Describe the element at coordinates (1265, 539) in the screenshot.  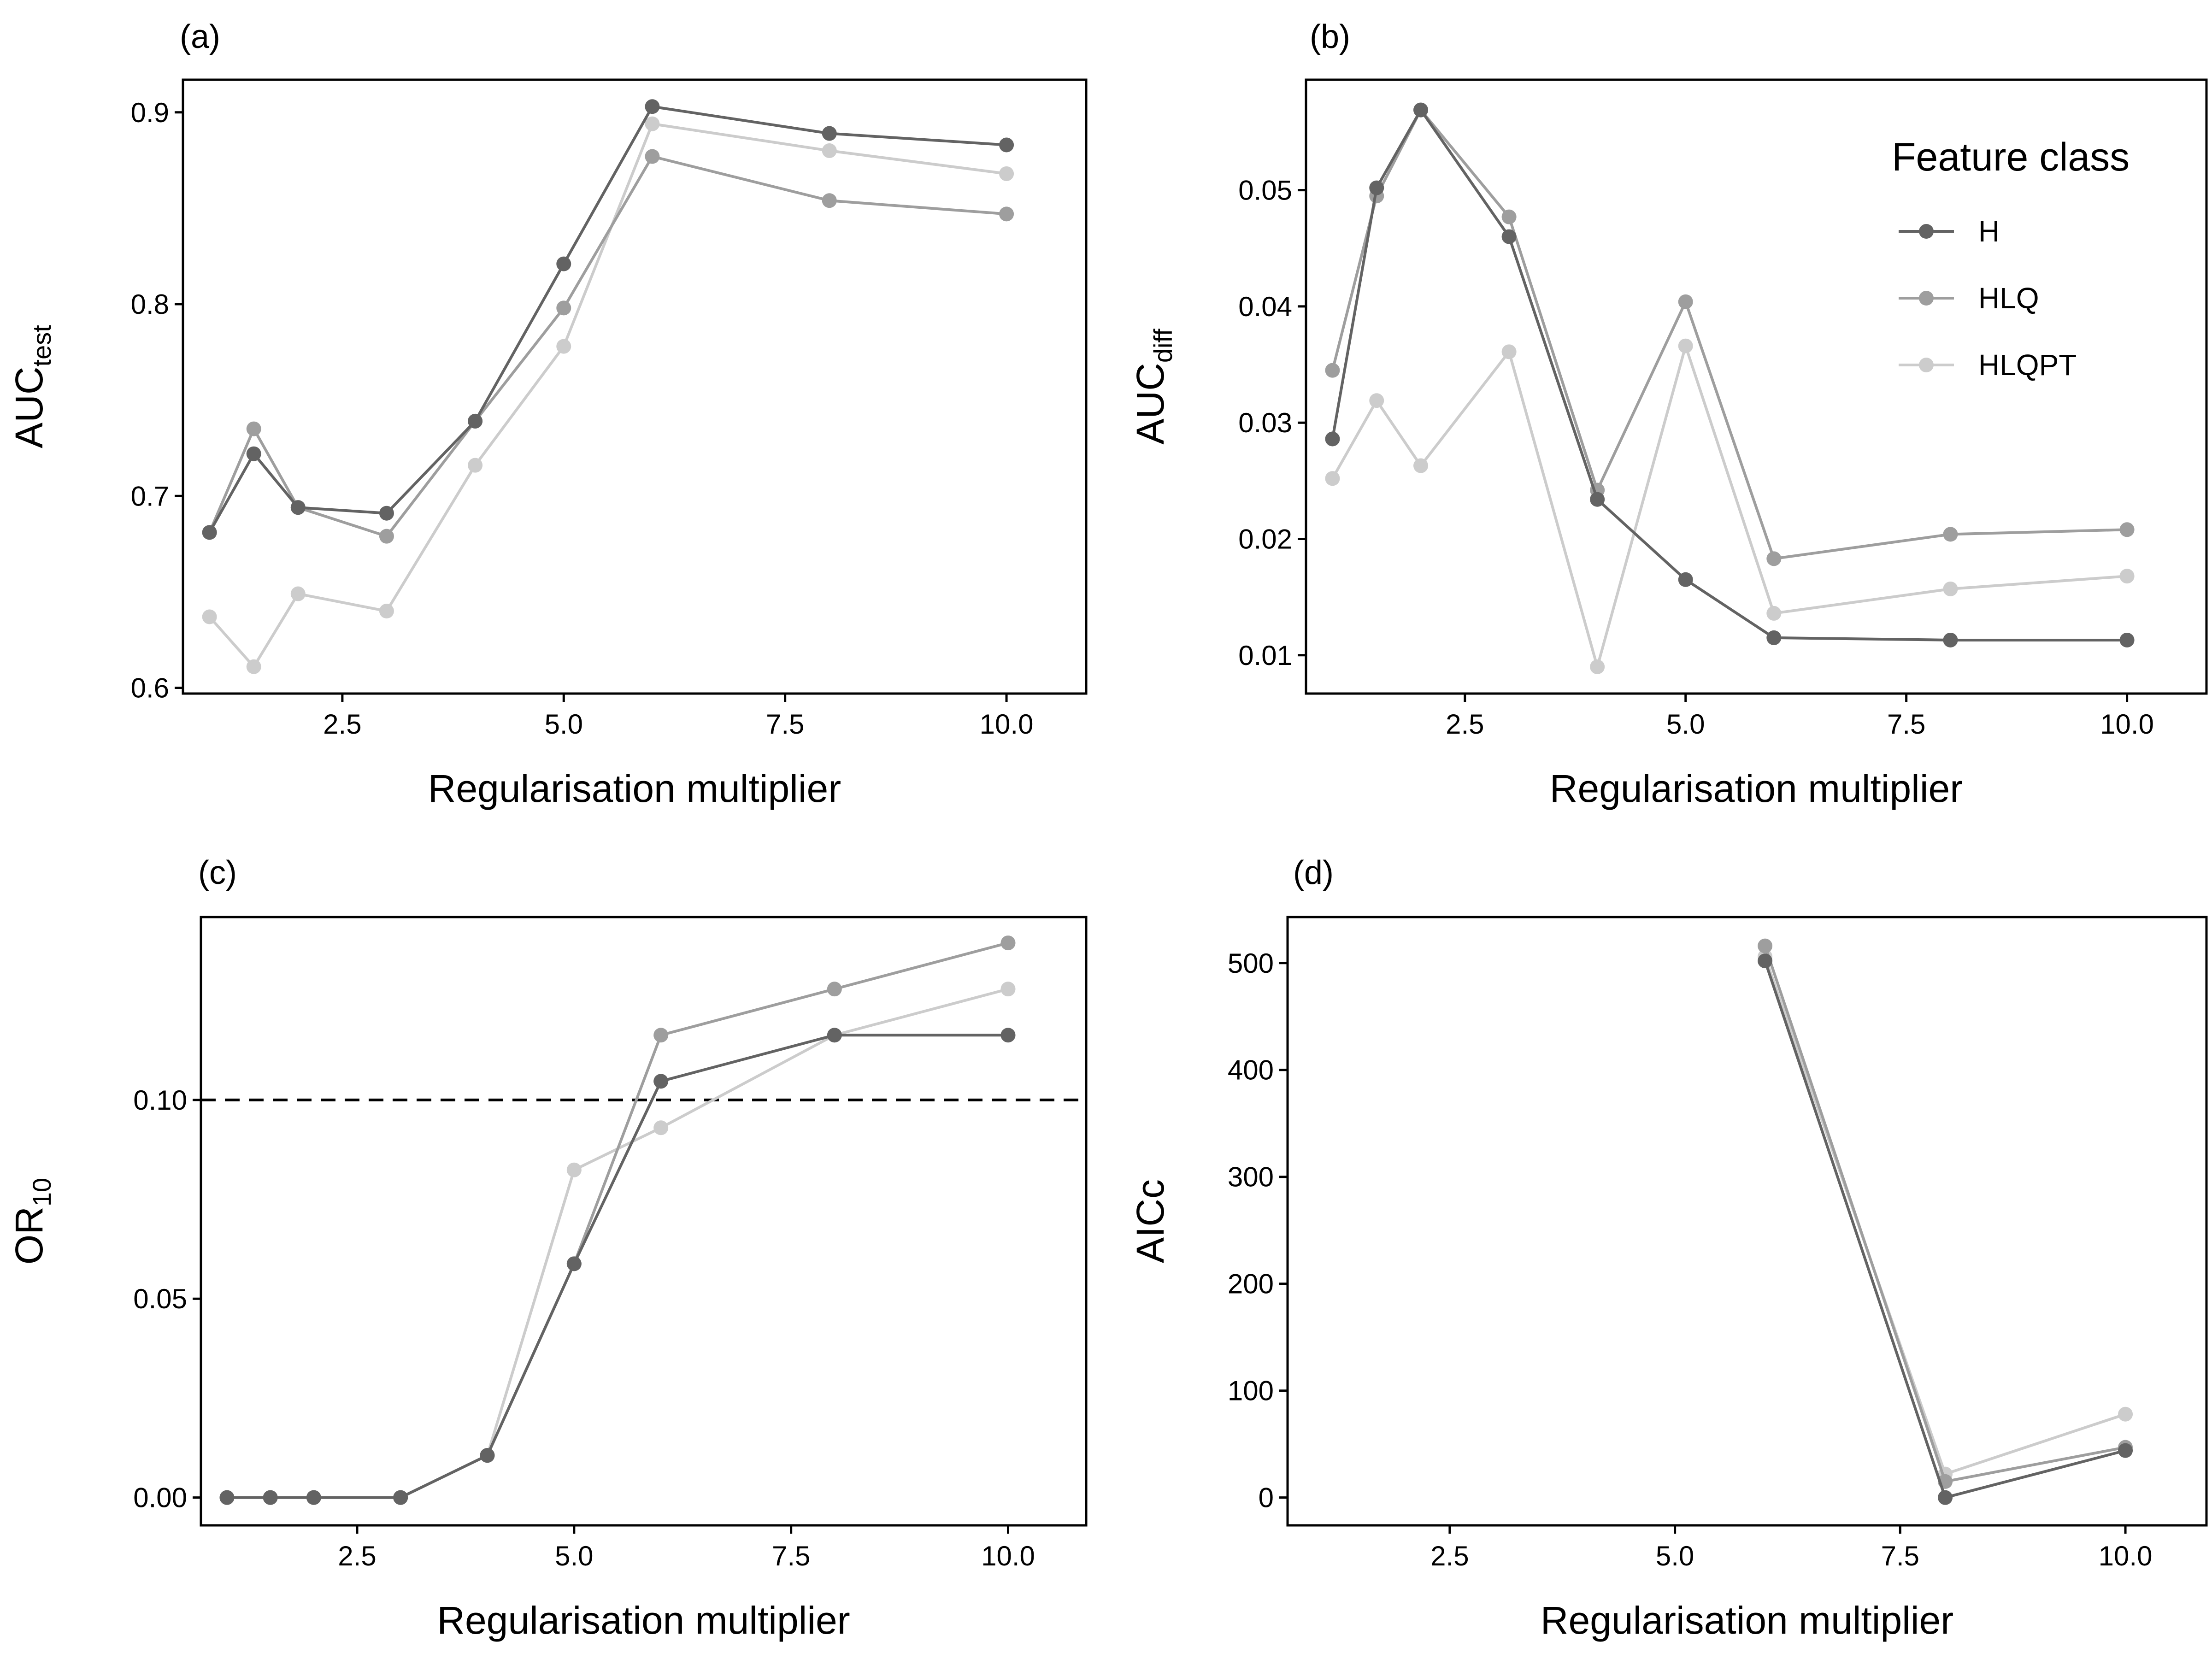
I see `y-tick-label: 0.02` at that location.